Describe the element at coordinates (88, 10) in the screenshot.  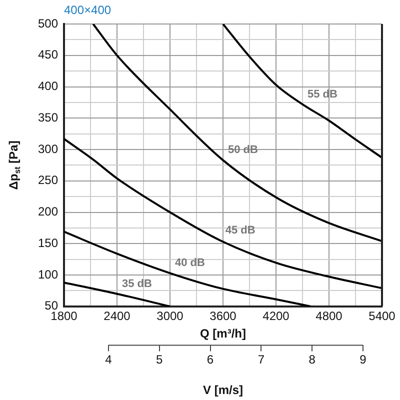
I see `chart-title: 400×400` at that location.